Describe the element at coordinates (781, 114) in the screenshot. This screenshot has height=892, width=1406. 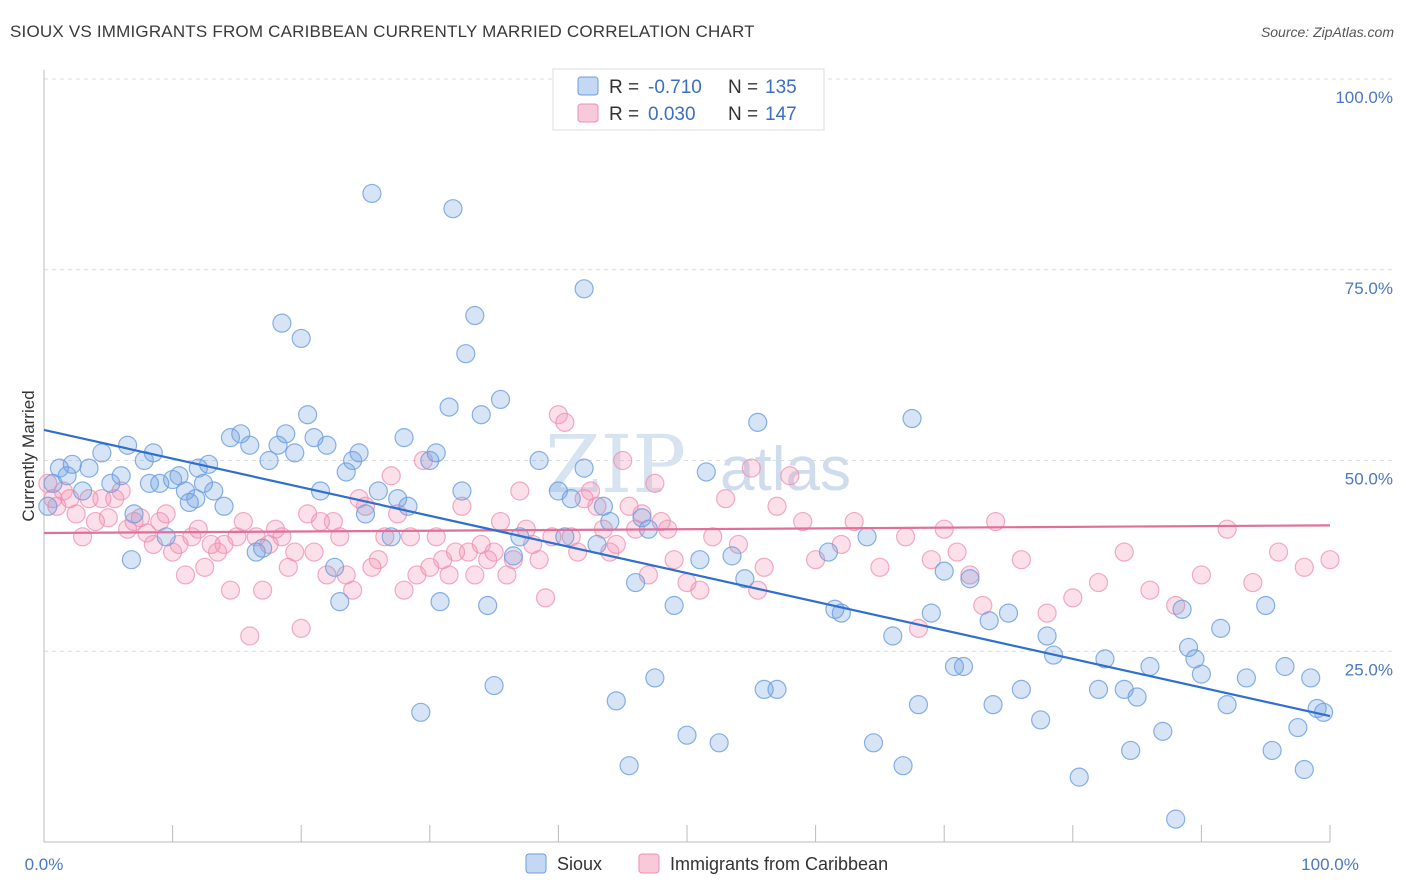
I see `legend-n-value-caribbean: 147` at that location.